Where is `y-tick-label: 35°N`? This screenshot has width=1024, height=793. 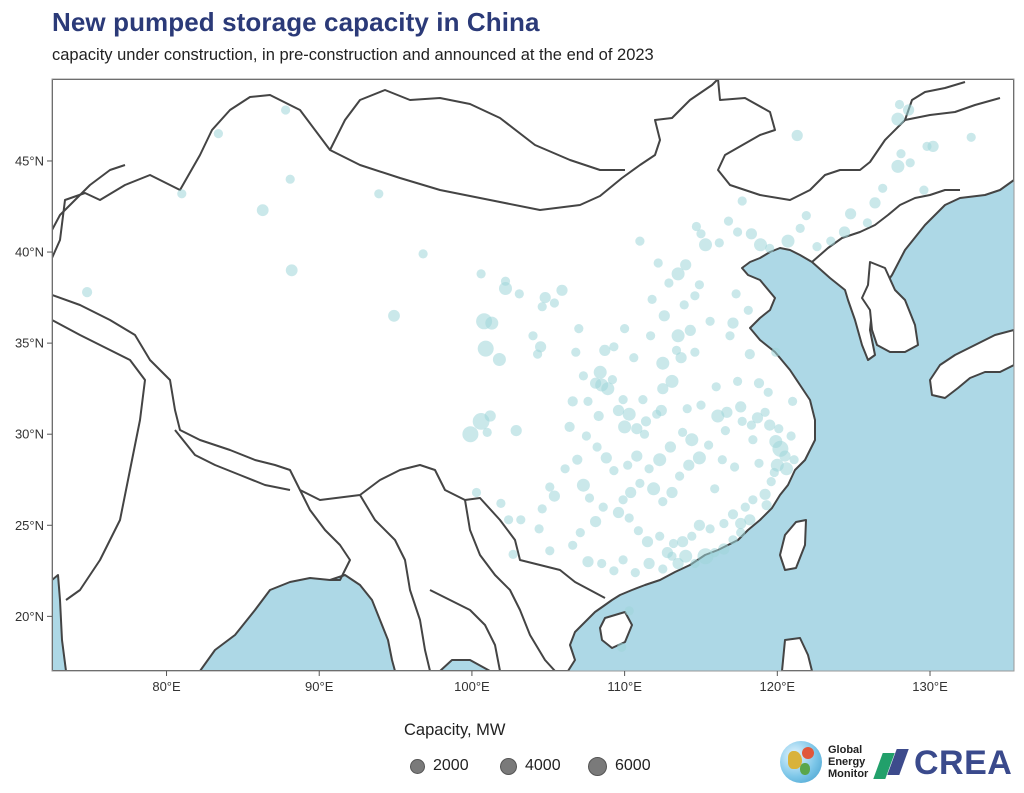
y-tick-label: 35°N is located at coordinates (29, 343).